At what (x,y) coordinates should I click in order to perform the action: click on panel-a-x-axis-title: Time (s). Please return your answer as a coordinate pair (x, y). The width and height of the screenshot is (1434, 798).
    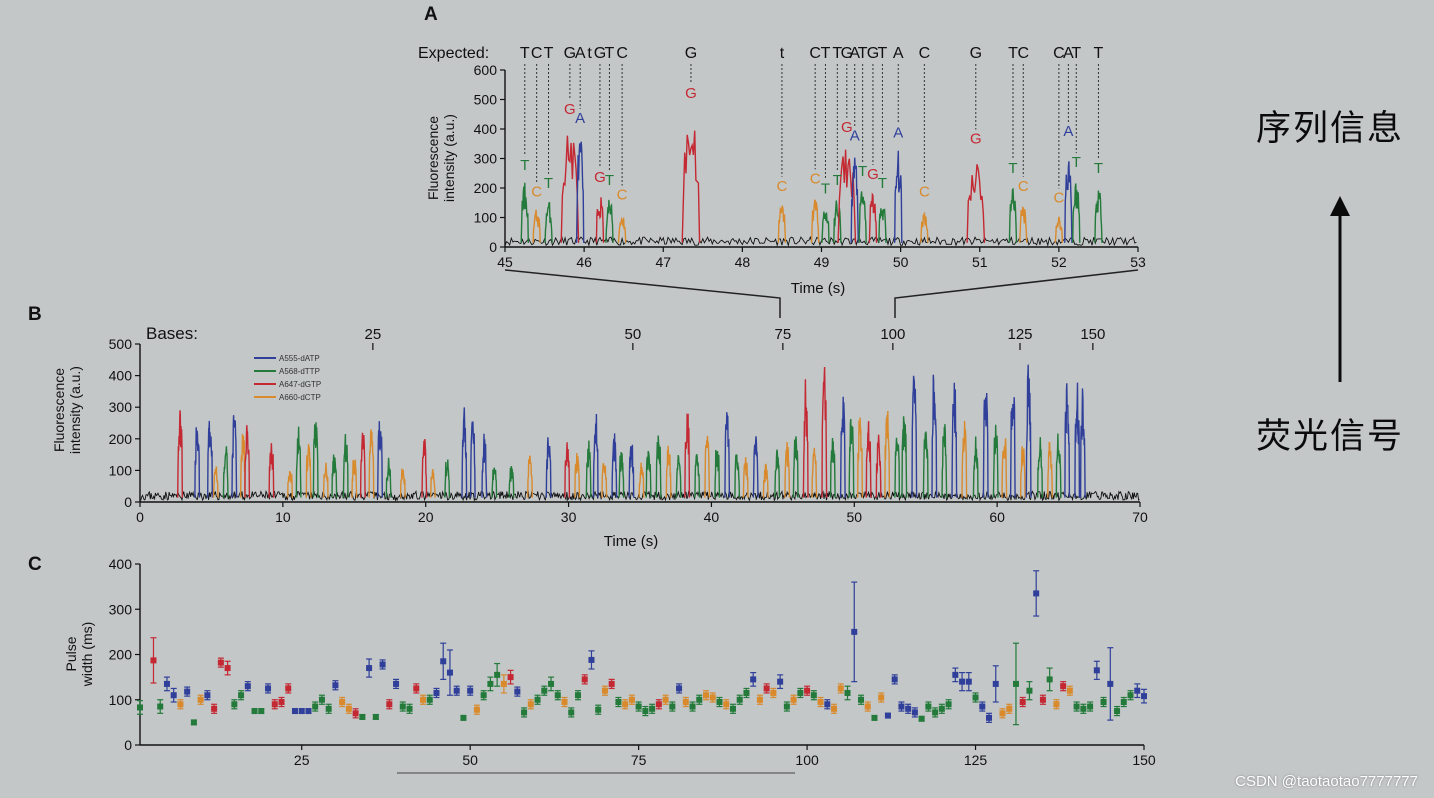
    Looking at the image, I should click on (818, 288).